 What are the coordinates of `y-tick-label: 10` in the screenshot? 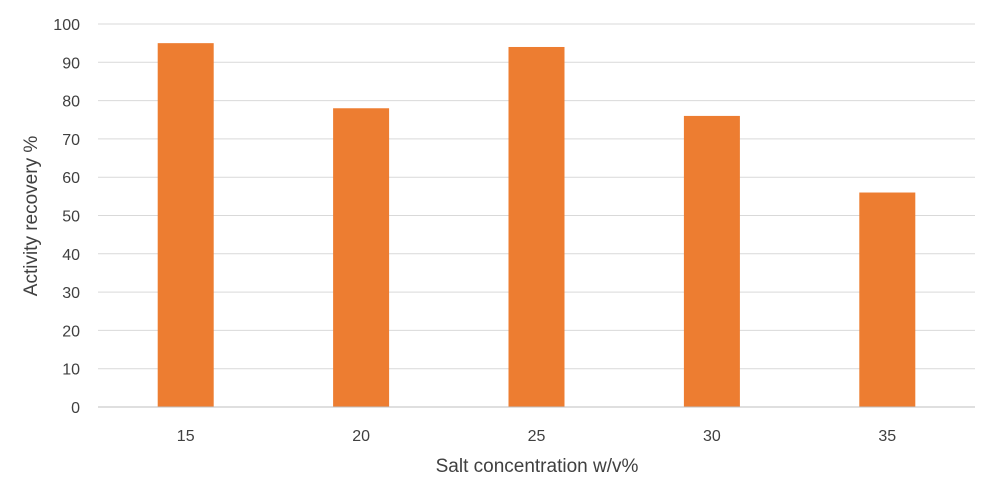 It's located at (71, 370).